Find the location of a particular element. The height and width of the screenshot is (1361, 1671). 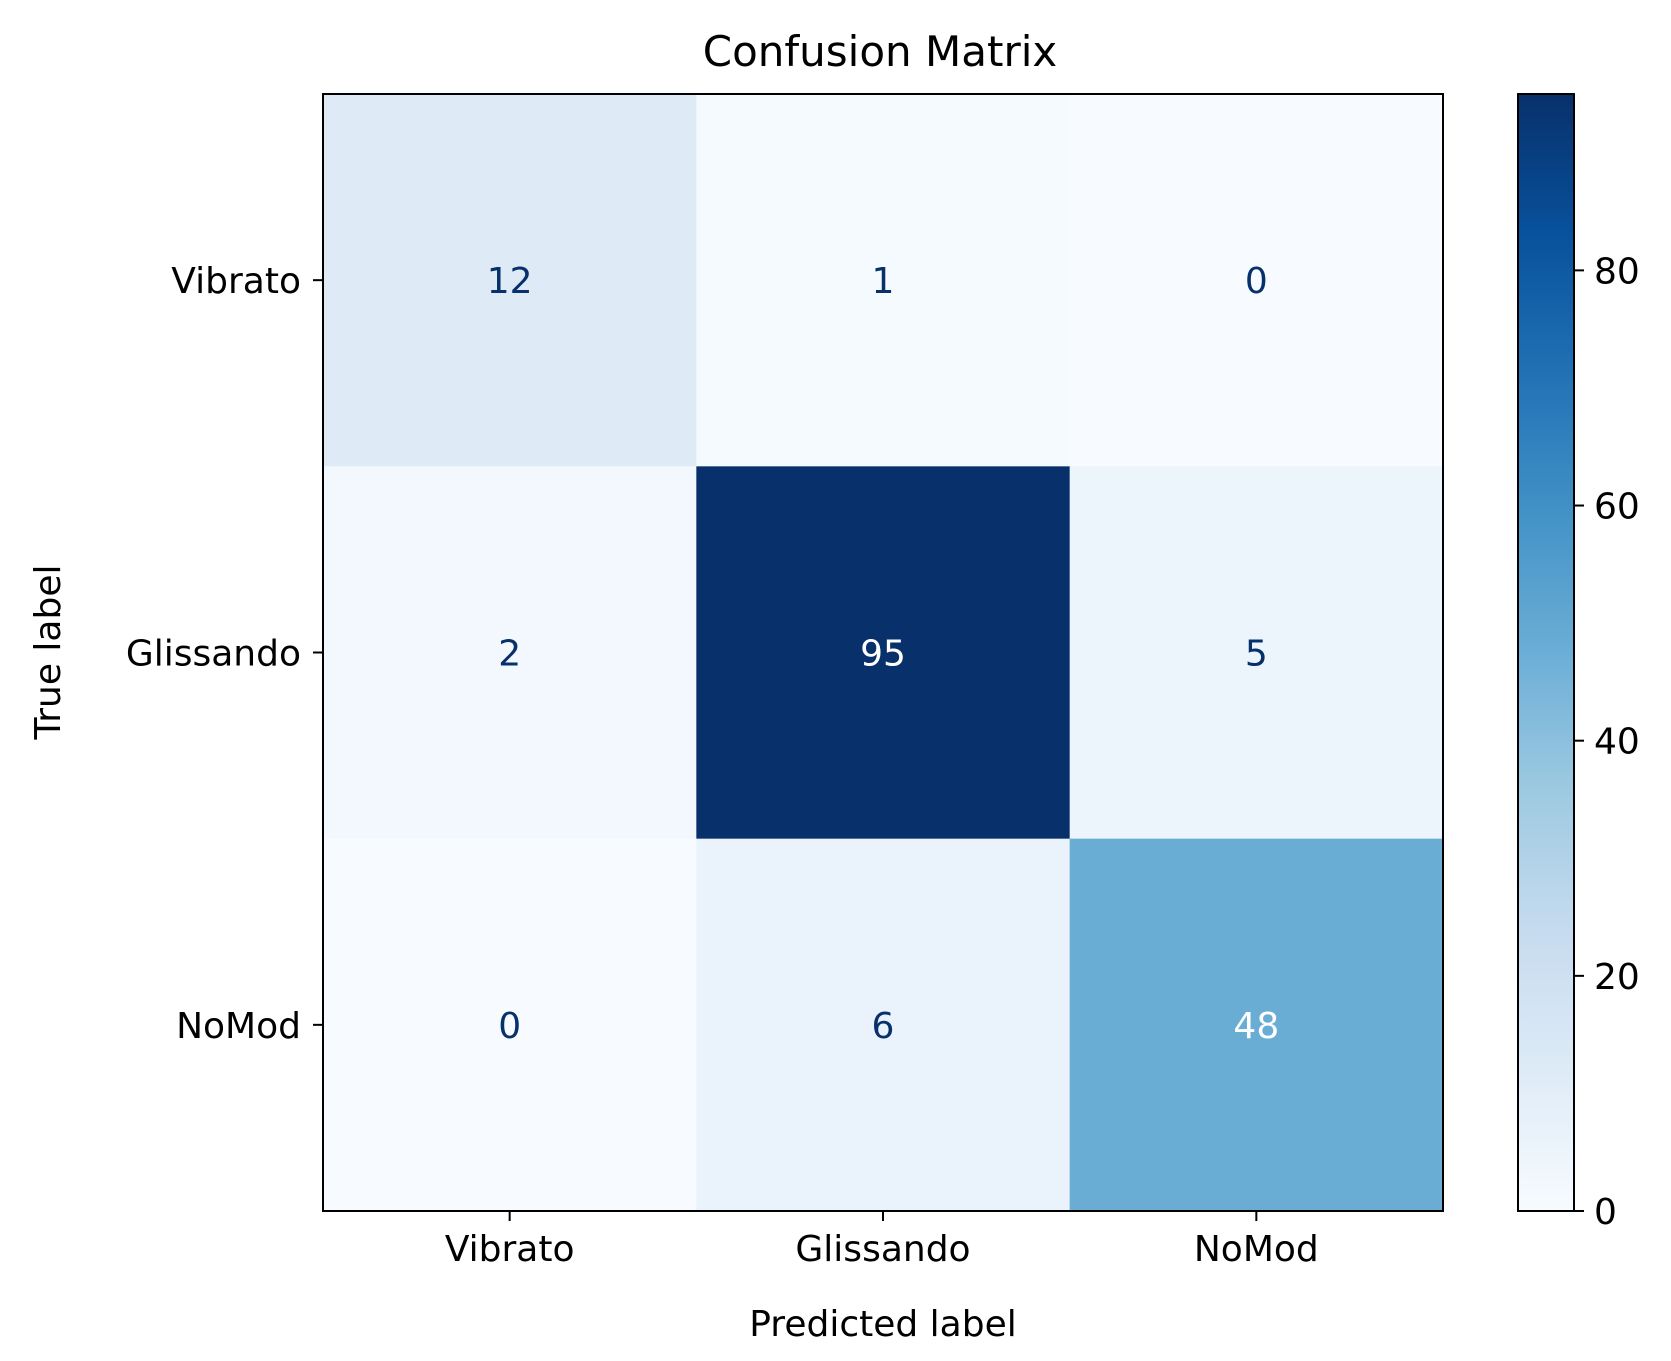

cell-value-label: 2 is located at coordinates (509, 654).